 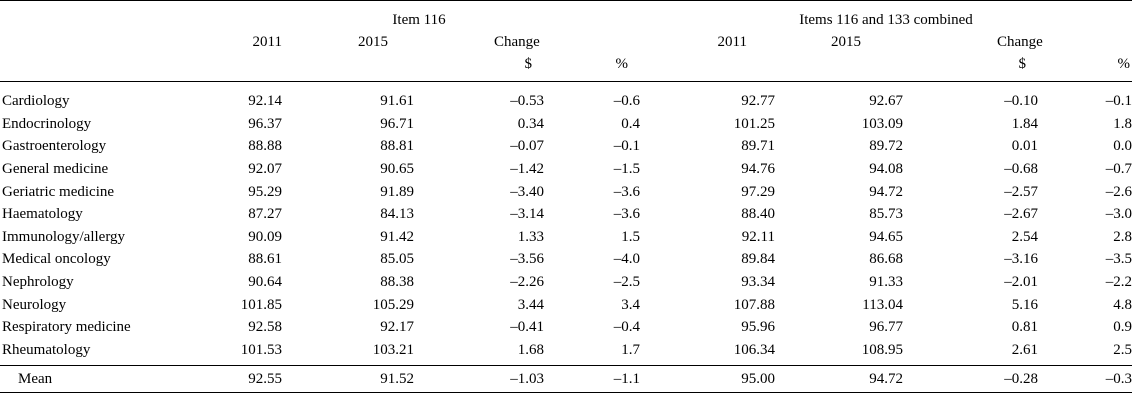 What do you see at coordinates (527, 191) in the screenshot?
I see `cell-change-dollar-a: –3.40` at bounding box center [527, 191].